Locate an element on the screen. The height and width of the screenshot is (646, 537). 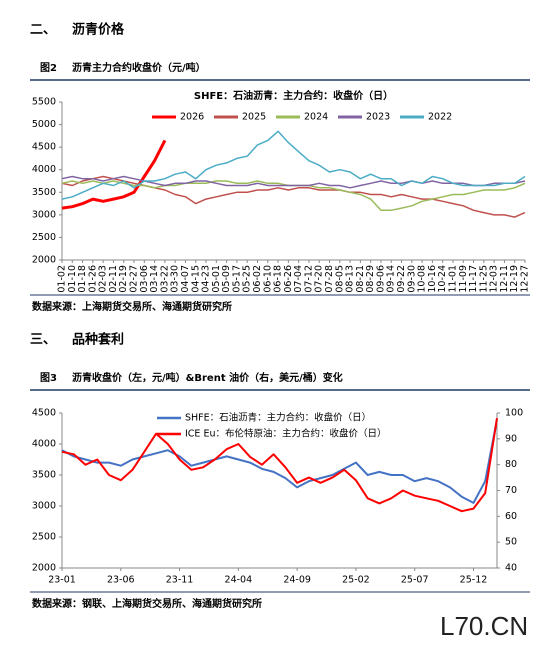
x-tick-label: 09-06 is located at coordinates (380, 279).